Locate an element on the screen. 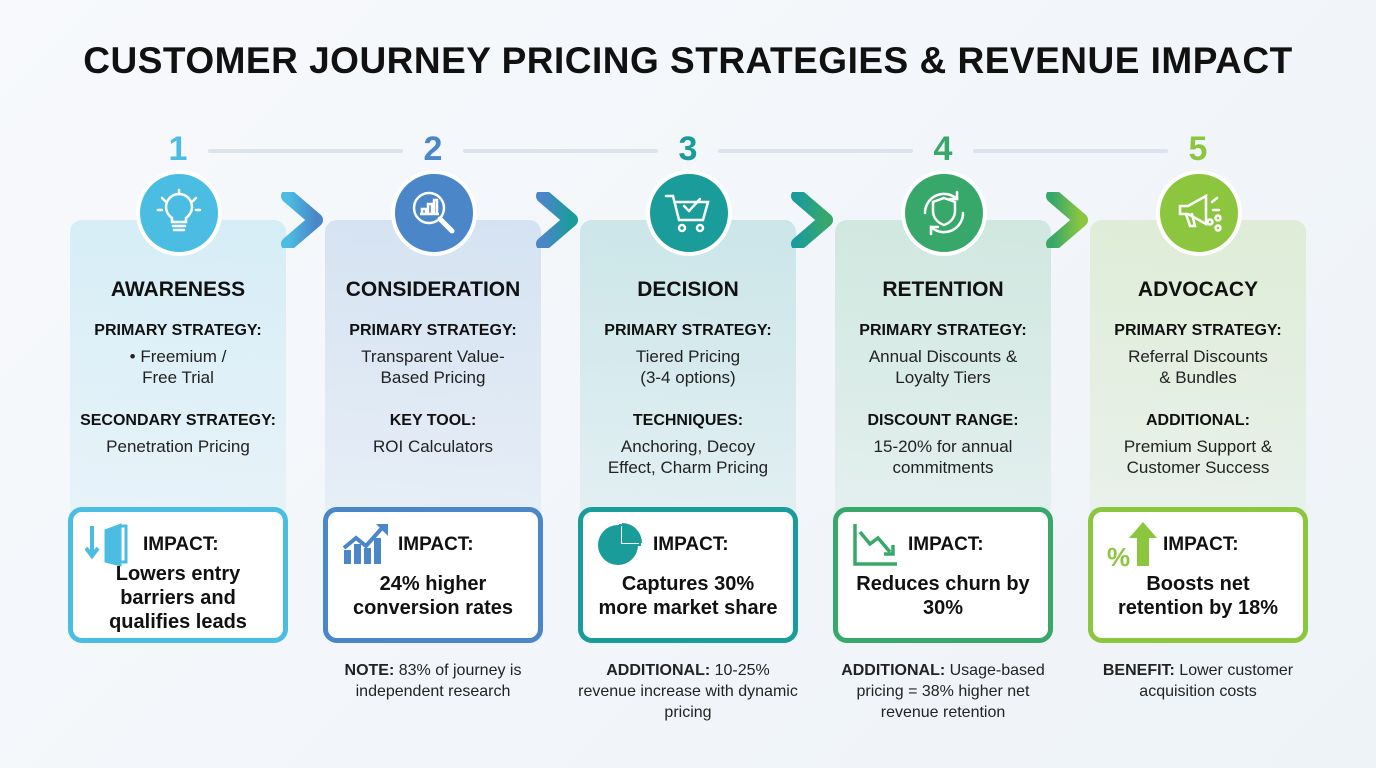 This screenshot has height=768, width=1376. note-label: NOTE: is located at coordinates (369, 670).